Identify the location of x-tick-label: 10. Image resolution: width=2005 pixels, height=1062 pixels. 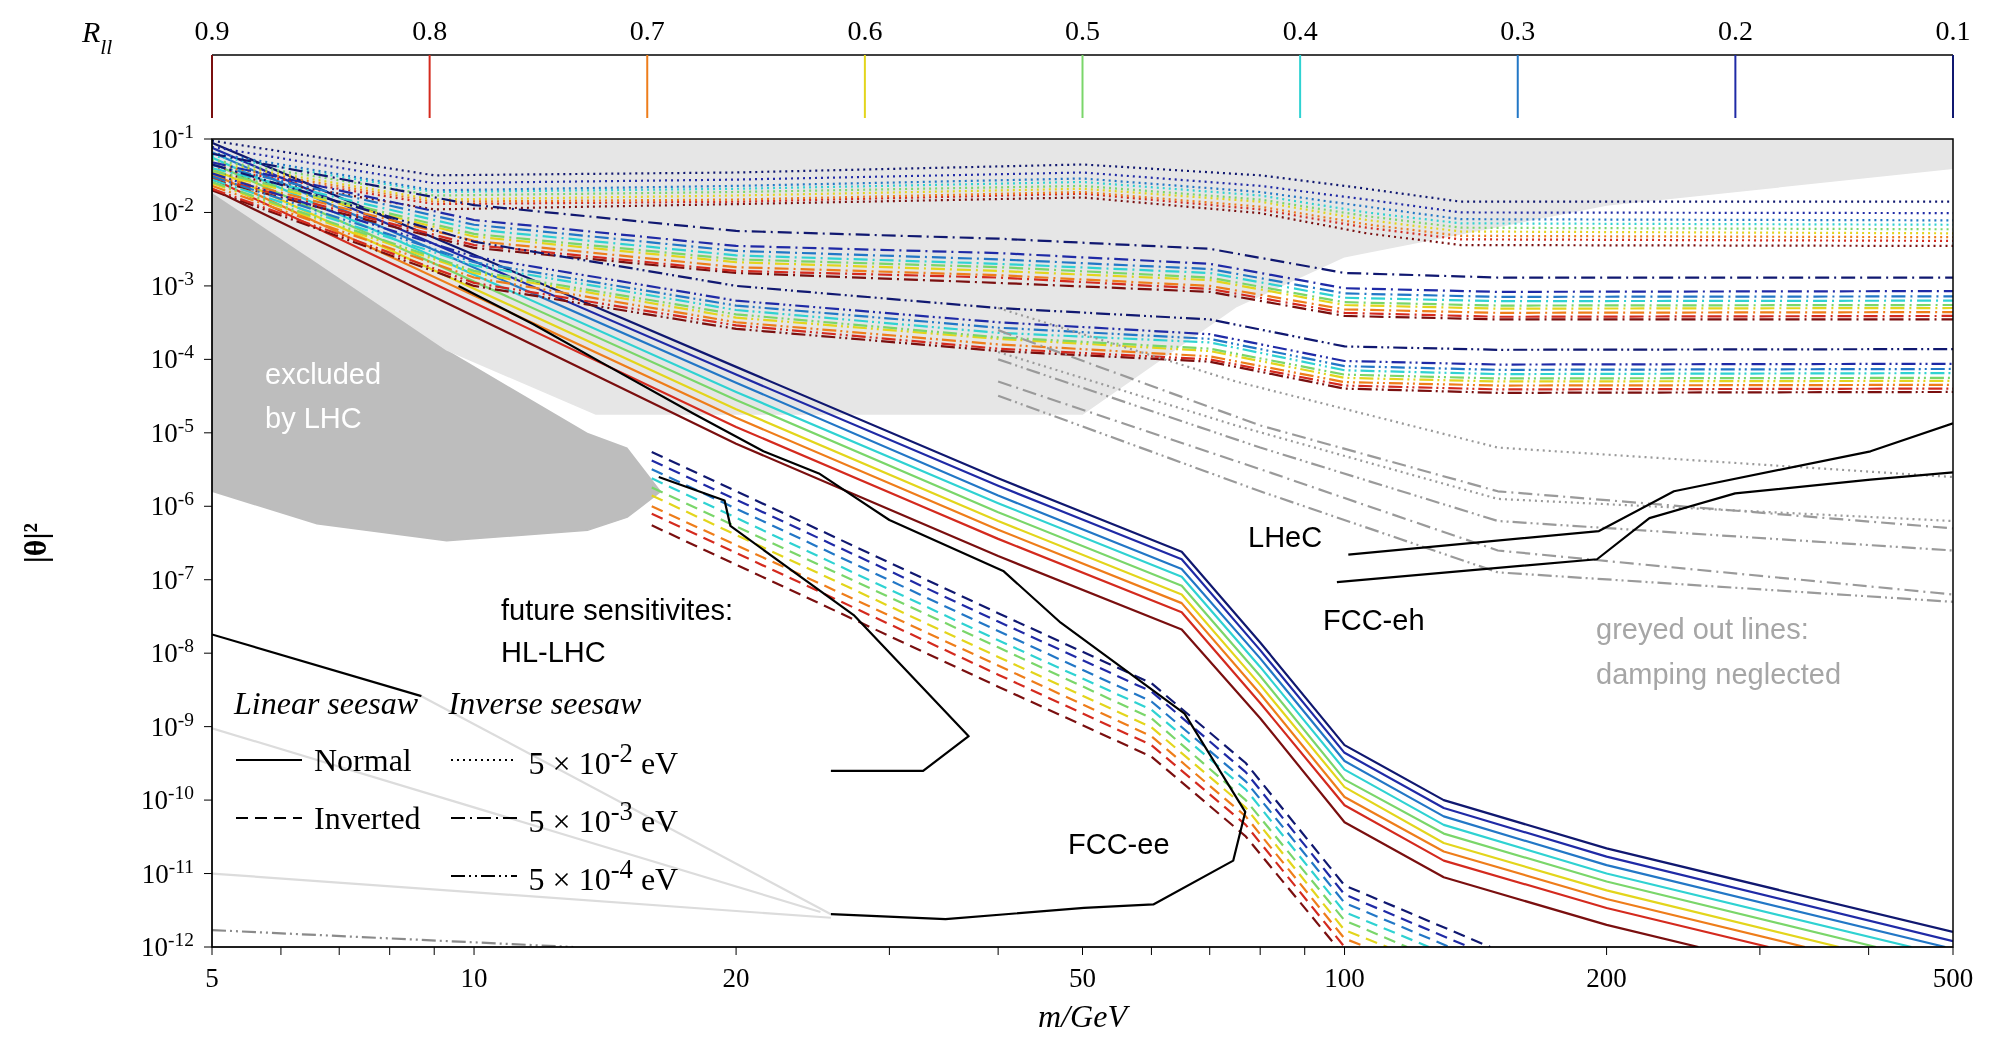
(474, 978).